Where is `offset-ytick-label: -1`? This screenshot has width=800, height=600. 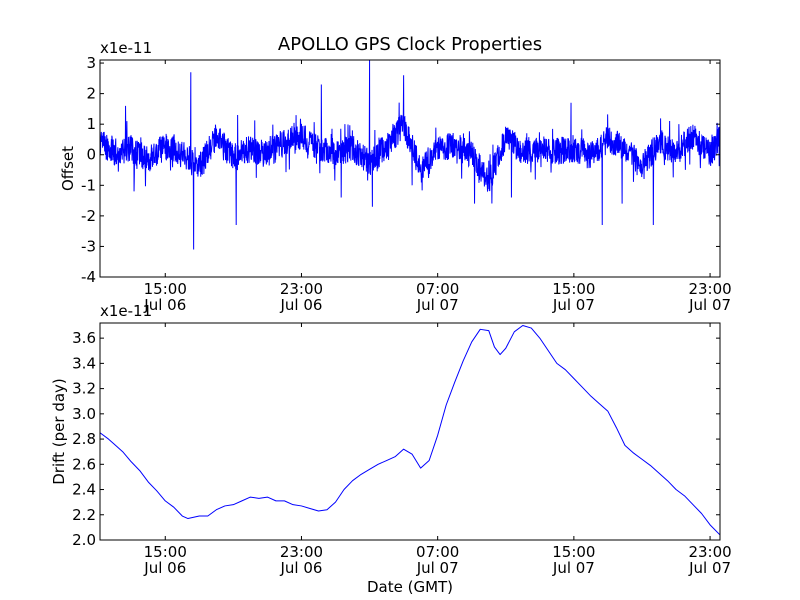 offset-ytick-label: -1 is located at coordinates (88, 185).